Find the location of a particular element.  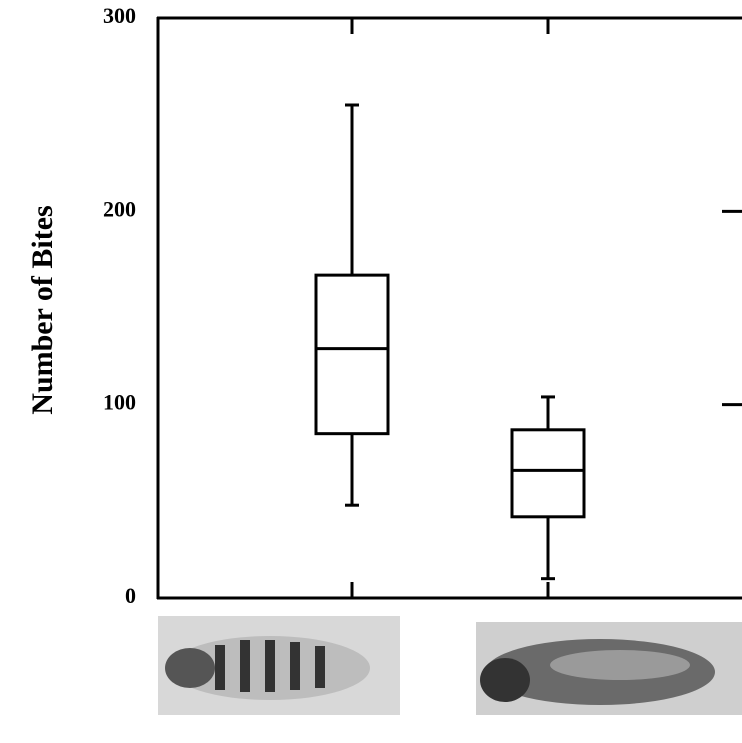

y-tick-label: 0 is located at coordinates (130, 595).